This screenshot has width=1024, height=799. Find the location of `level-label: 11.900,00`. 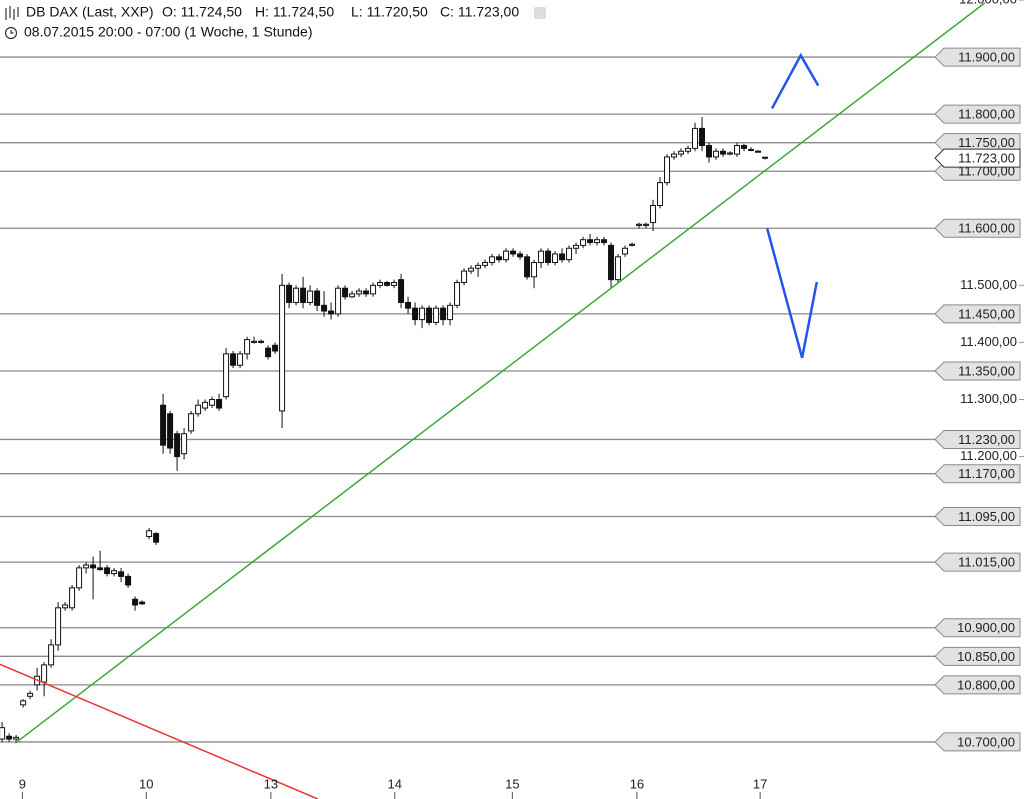

level-label: 11.900,00 is located at coordinates (986, 57).